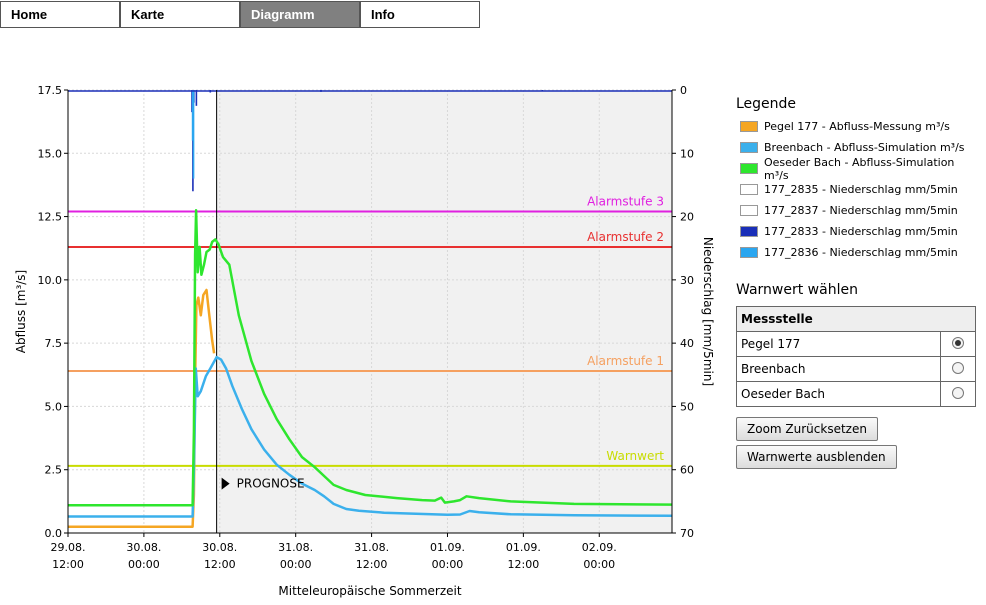 This screenshot has width=986, height=605. Describe the element at coordinates (369, 591) in the screenshot. I see `x-axis-label: Mitteleuropäische Sommerzeit` at that location.